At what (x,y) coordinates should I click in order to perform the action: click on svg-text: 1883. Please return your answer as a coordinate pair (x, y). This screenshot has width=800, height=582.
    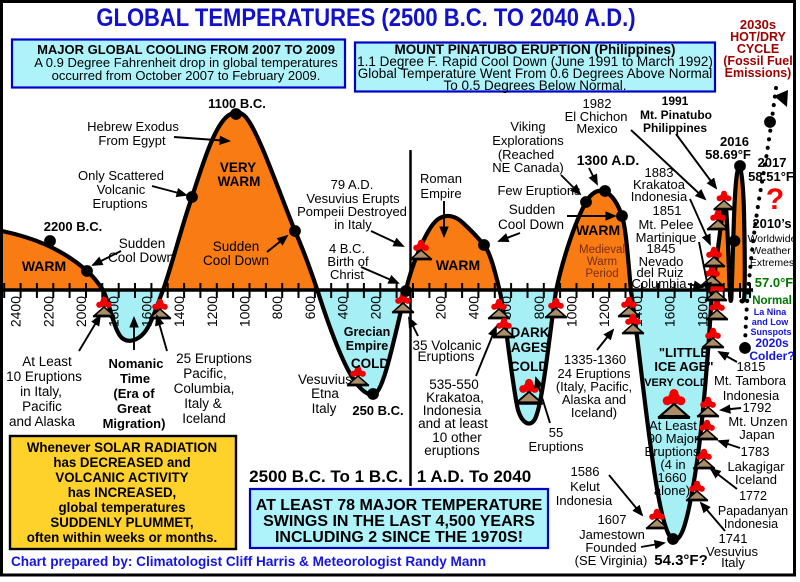
    Looking at the image, I should click on (659, 172).